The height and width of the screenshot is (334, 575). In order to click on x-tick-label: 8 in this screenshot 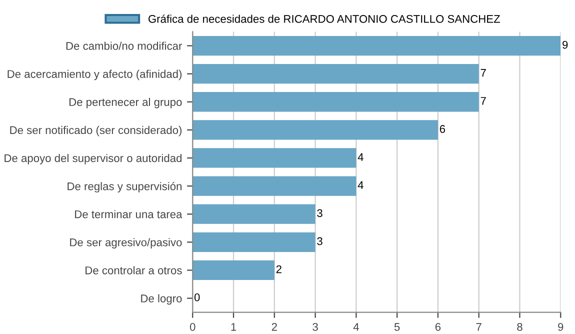, I will do `click(519, 327)`.